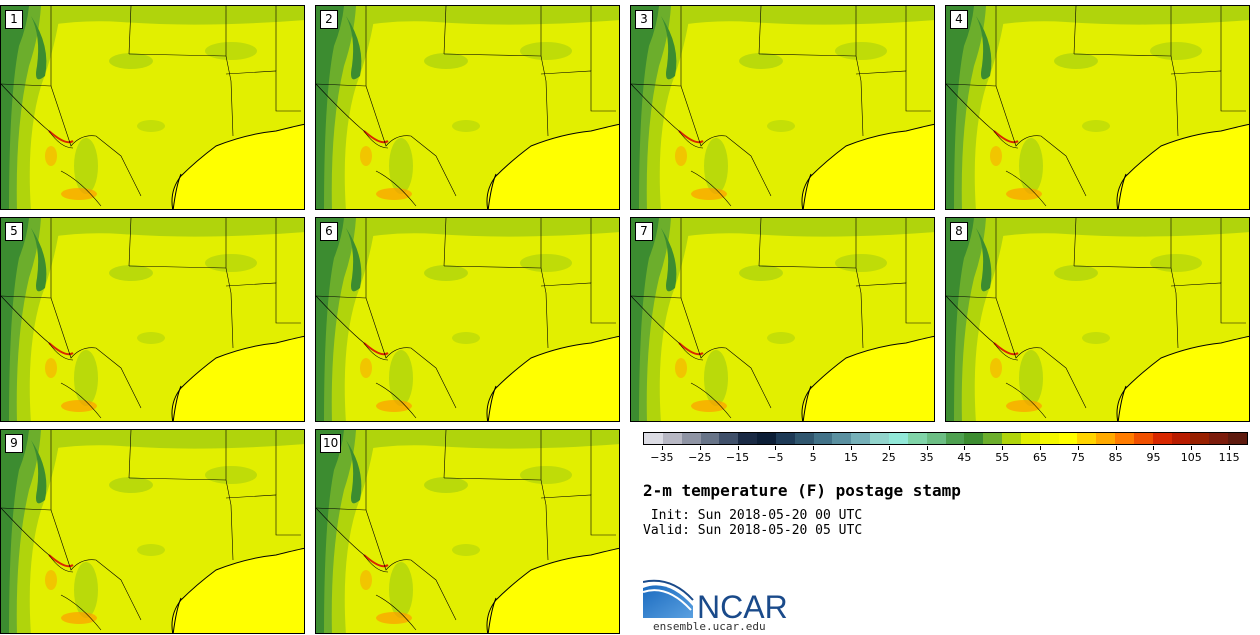  I want to click on ncar-url: ensemble.ucar.edu, so click(709, 626).